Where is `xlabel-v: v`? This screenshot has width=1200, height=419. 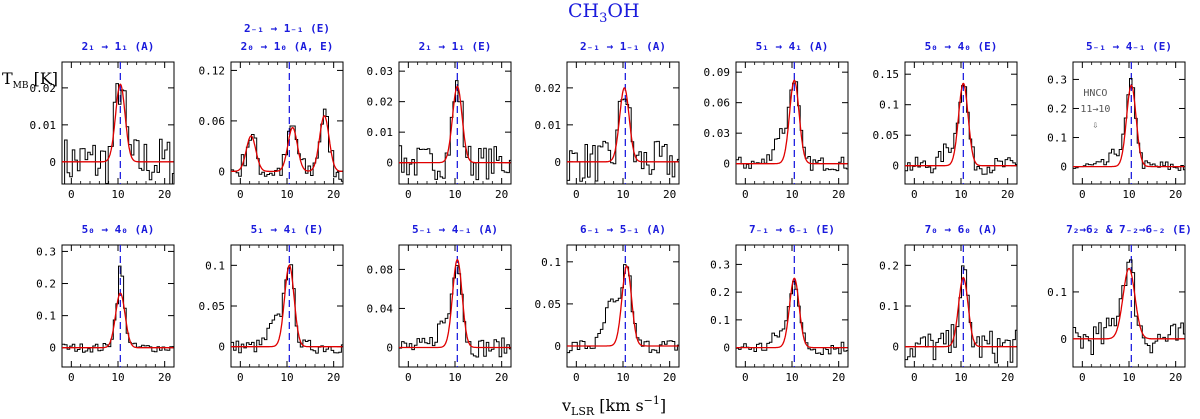
xlabel-v: v is located at coordinates (566, 405).